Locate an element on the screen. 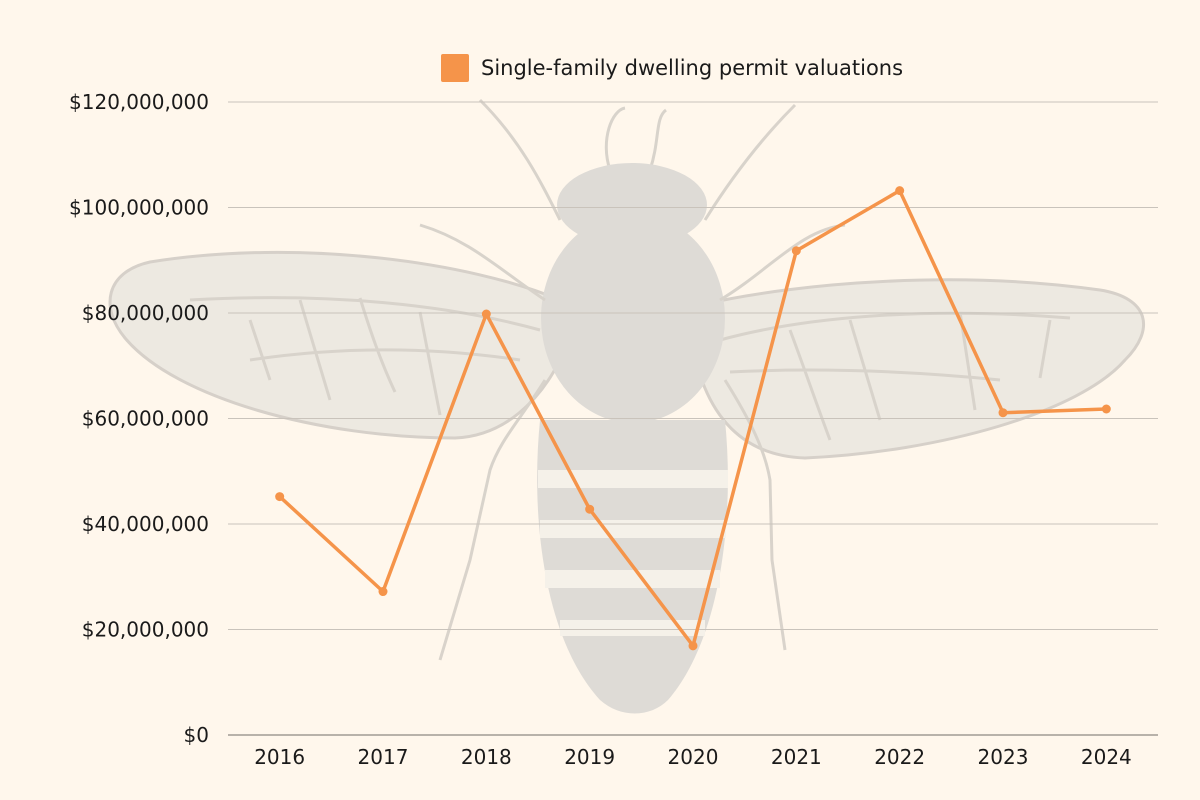  legend: Single-family dwelling permit valuations is located at coordinates (672, 68).